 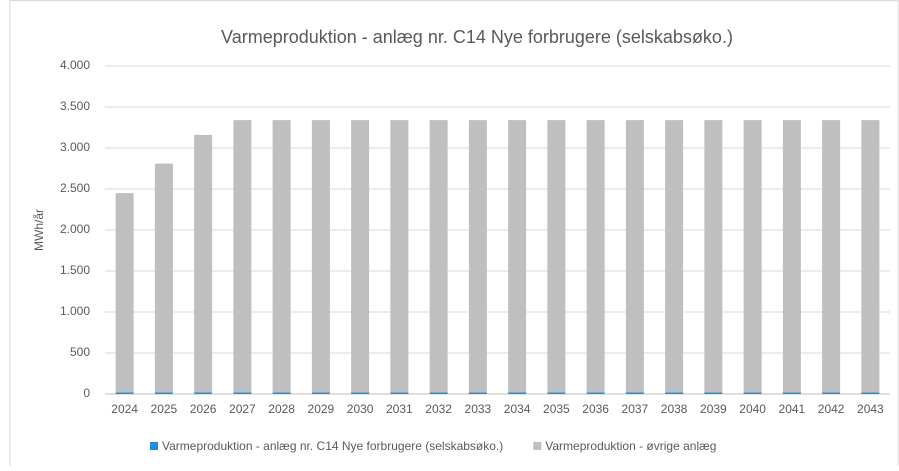 I want to click on x-tick-label: 2038, so click(x=674, y=409).